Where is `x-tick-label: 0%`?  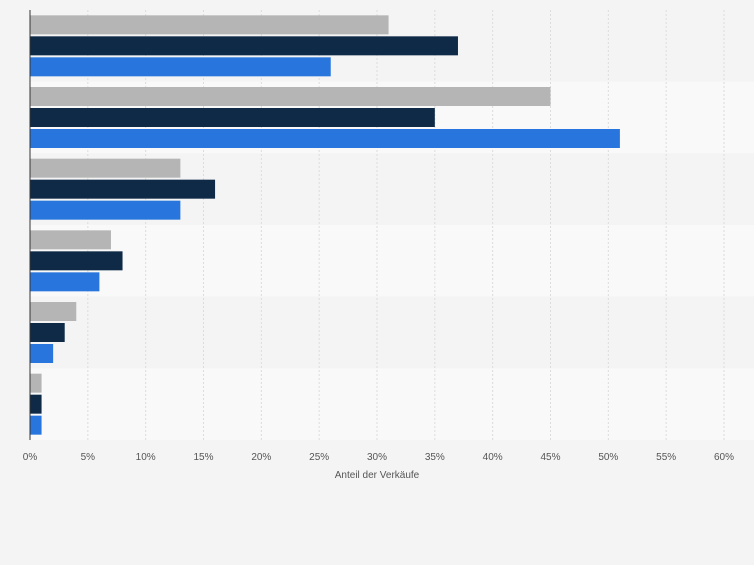
x-tick-label: 0% is located at coordinates (30, 457).